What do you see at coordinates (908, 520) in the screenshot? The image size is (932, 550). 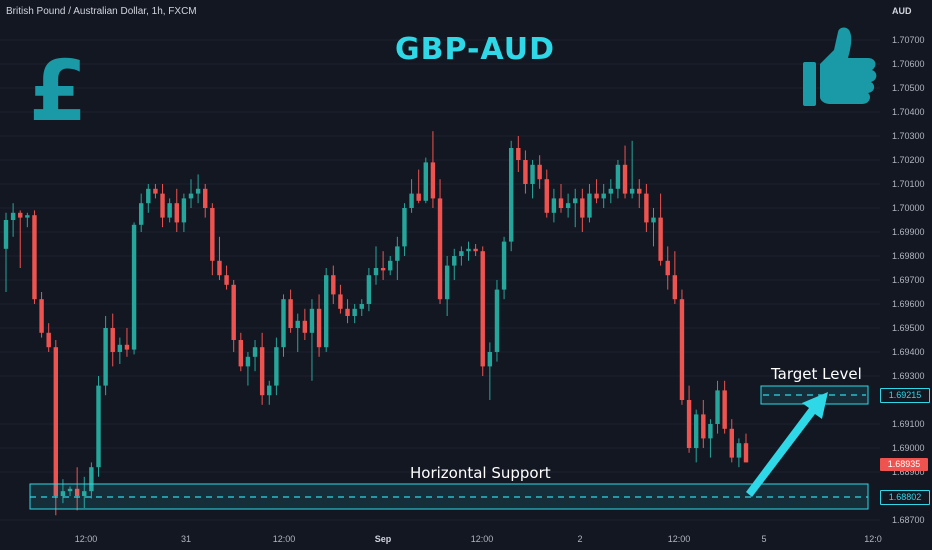 I see `y-tick-label: 1.68700` at bounding box center [908, 520].